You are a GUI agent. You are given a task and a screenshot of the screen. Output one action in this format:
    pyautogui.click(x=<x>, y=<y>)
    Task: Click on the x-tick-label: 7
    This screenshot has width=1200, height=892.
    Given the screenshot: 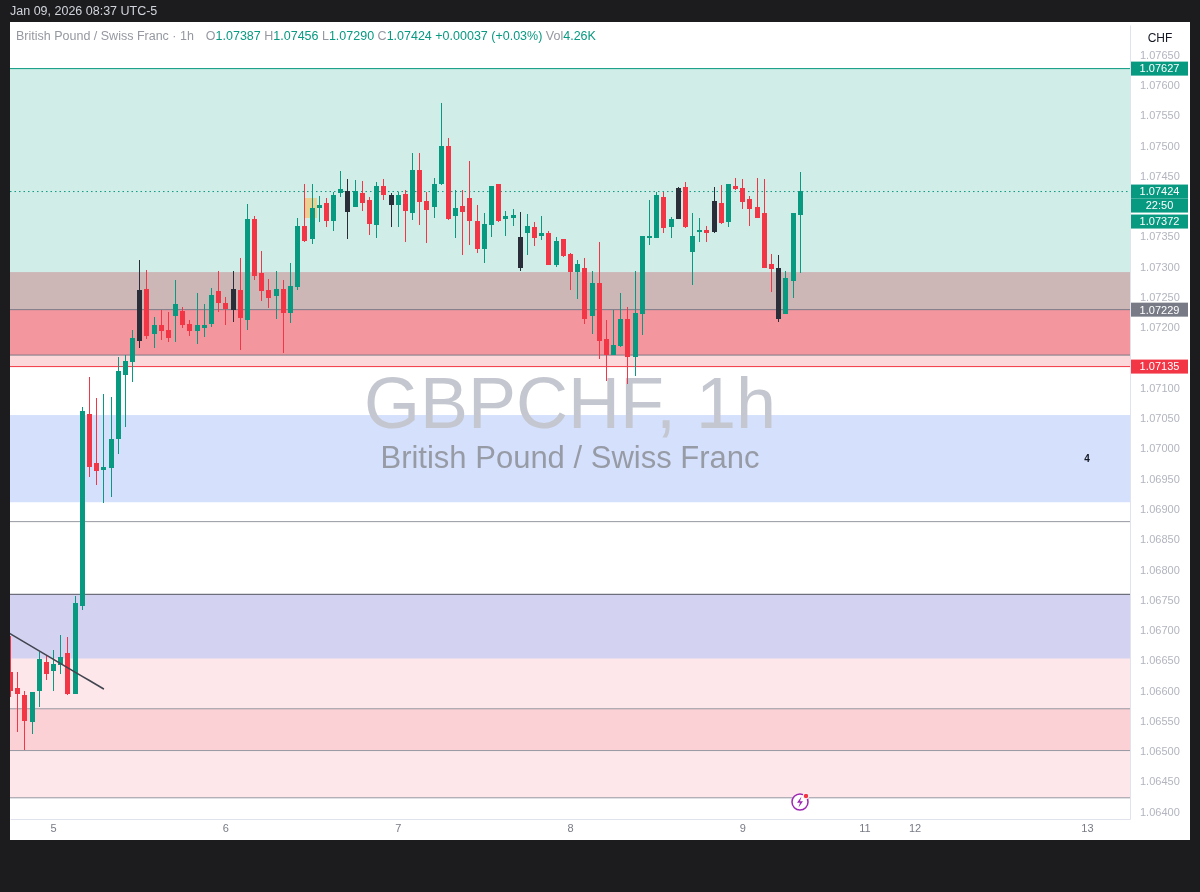 What is the action you would take?
    pyautogui.click(x=398, y=827)
    